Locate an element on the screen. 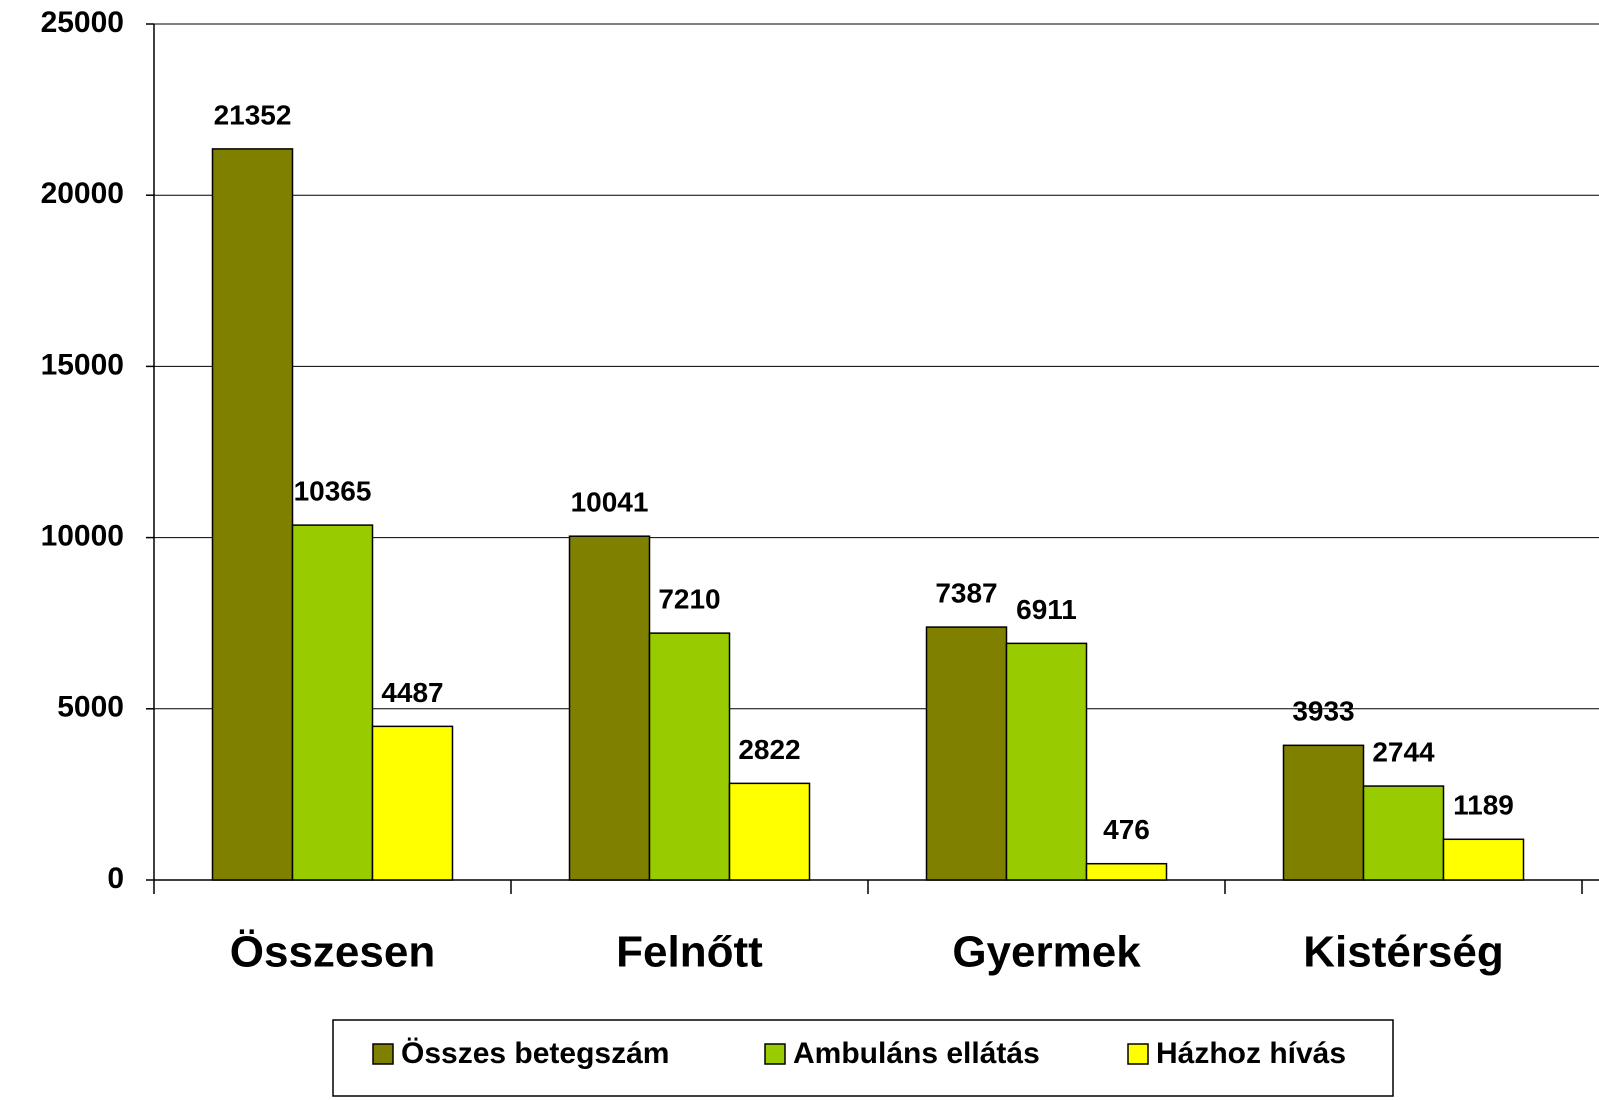 Image resolution: width=1599 pixels, height=1100 pixels. legend-label: Összes betegszám is located at coordinates (535, 1053).